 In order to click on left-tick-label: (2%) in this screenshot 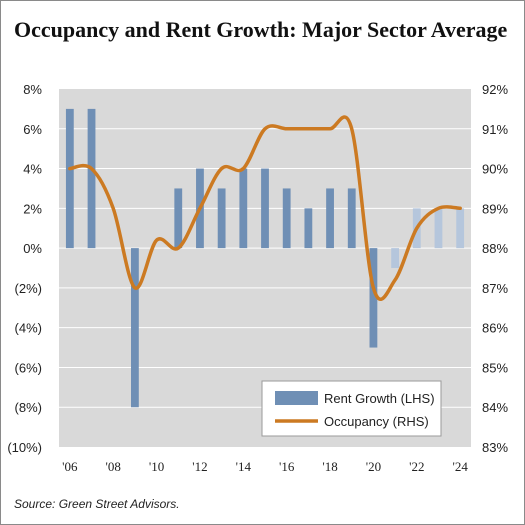, I will do `click(28, 288)`.